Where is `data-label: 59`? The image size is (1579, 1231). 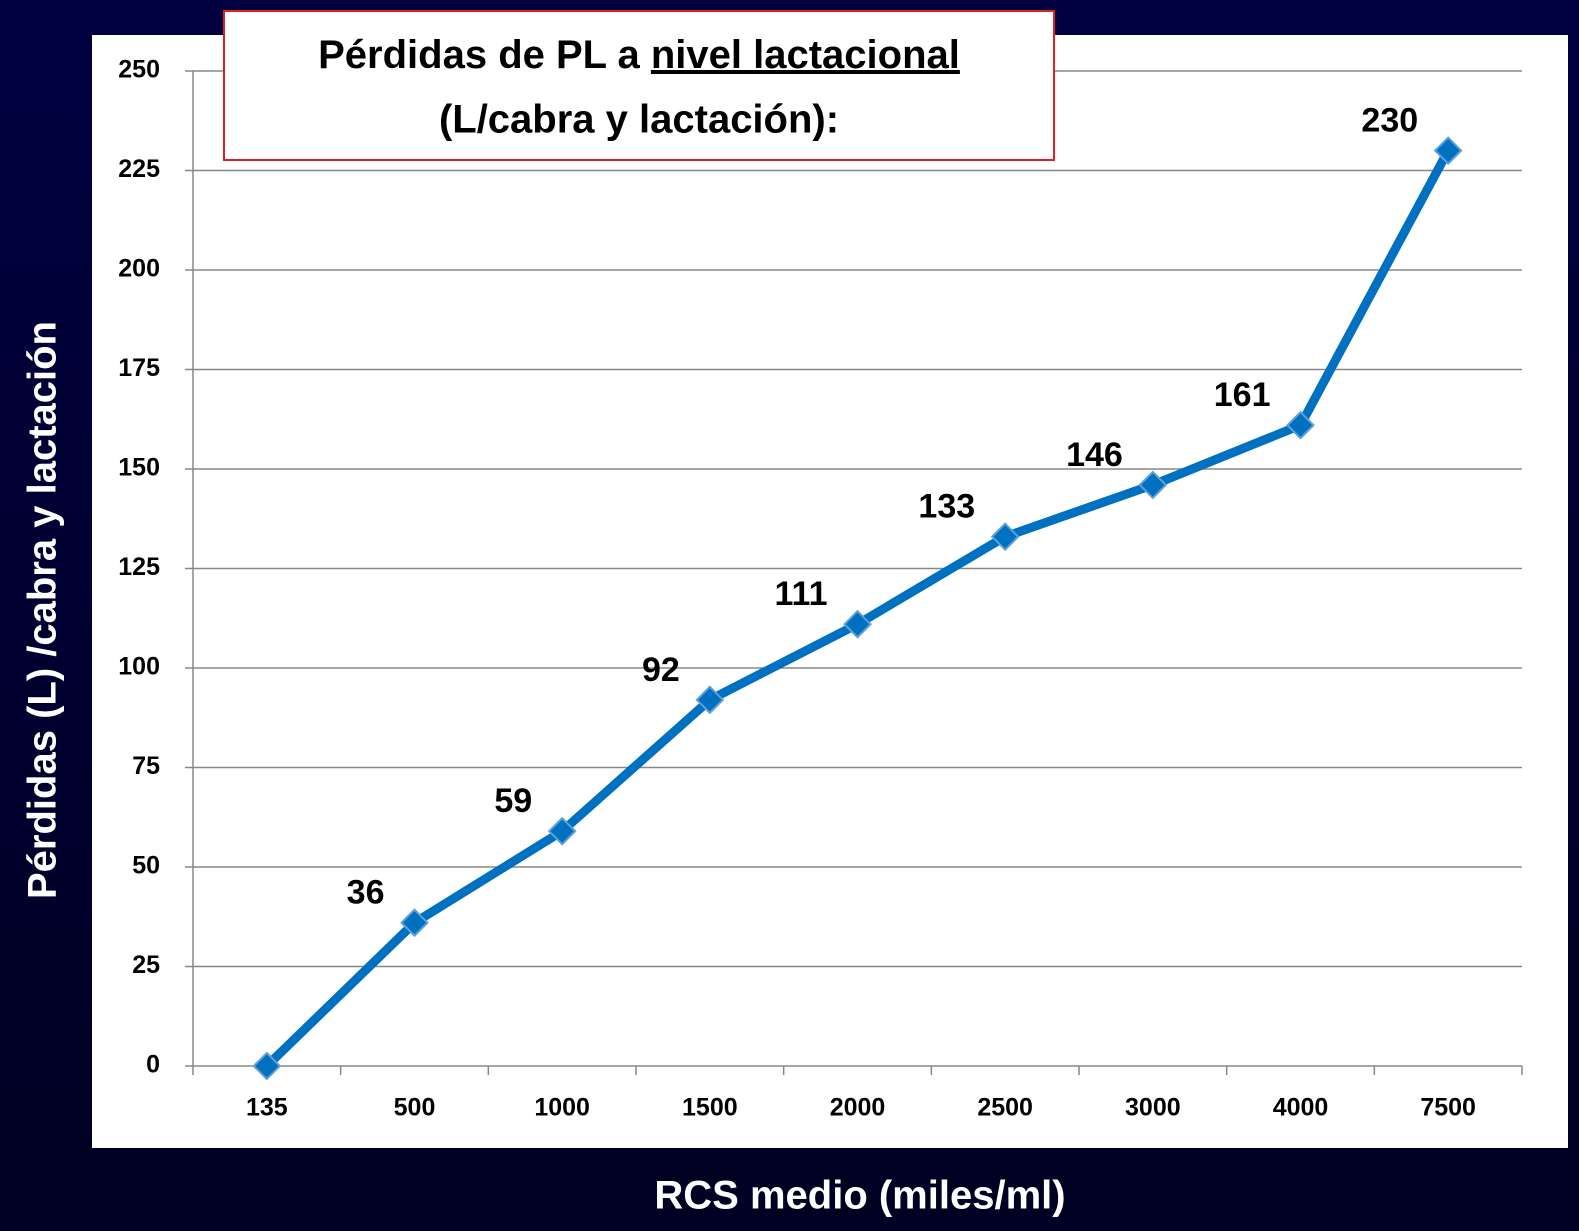
data-label: 59 is located at coordinates (513, 801).